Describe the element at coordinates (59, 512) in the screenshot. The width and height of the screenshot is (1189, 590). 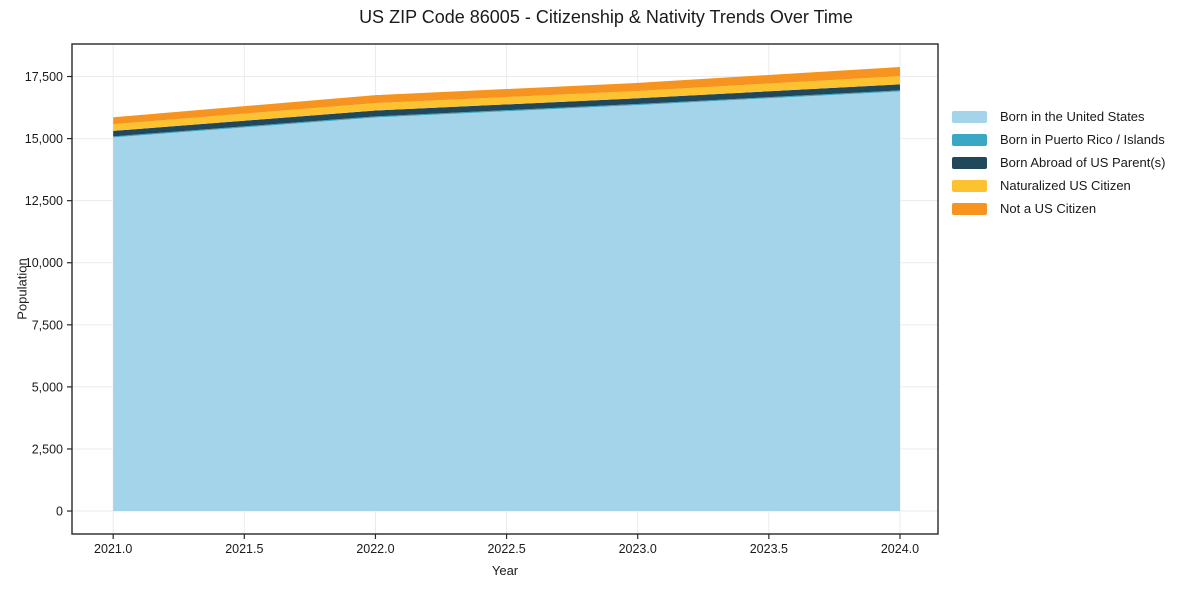
I see `y-tick-label: 0` at that location.